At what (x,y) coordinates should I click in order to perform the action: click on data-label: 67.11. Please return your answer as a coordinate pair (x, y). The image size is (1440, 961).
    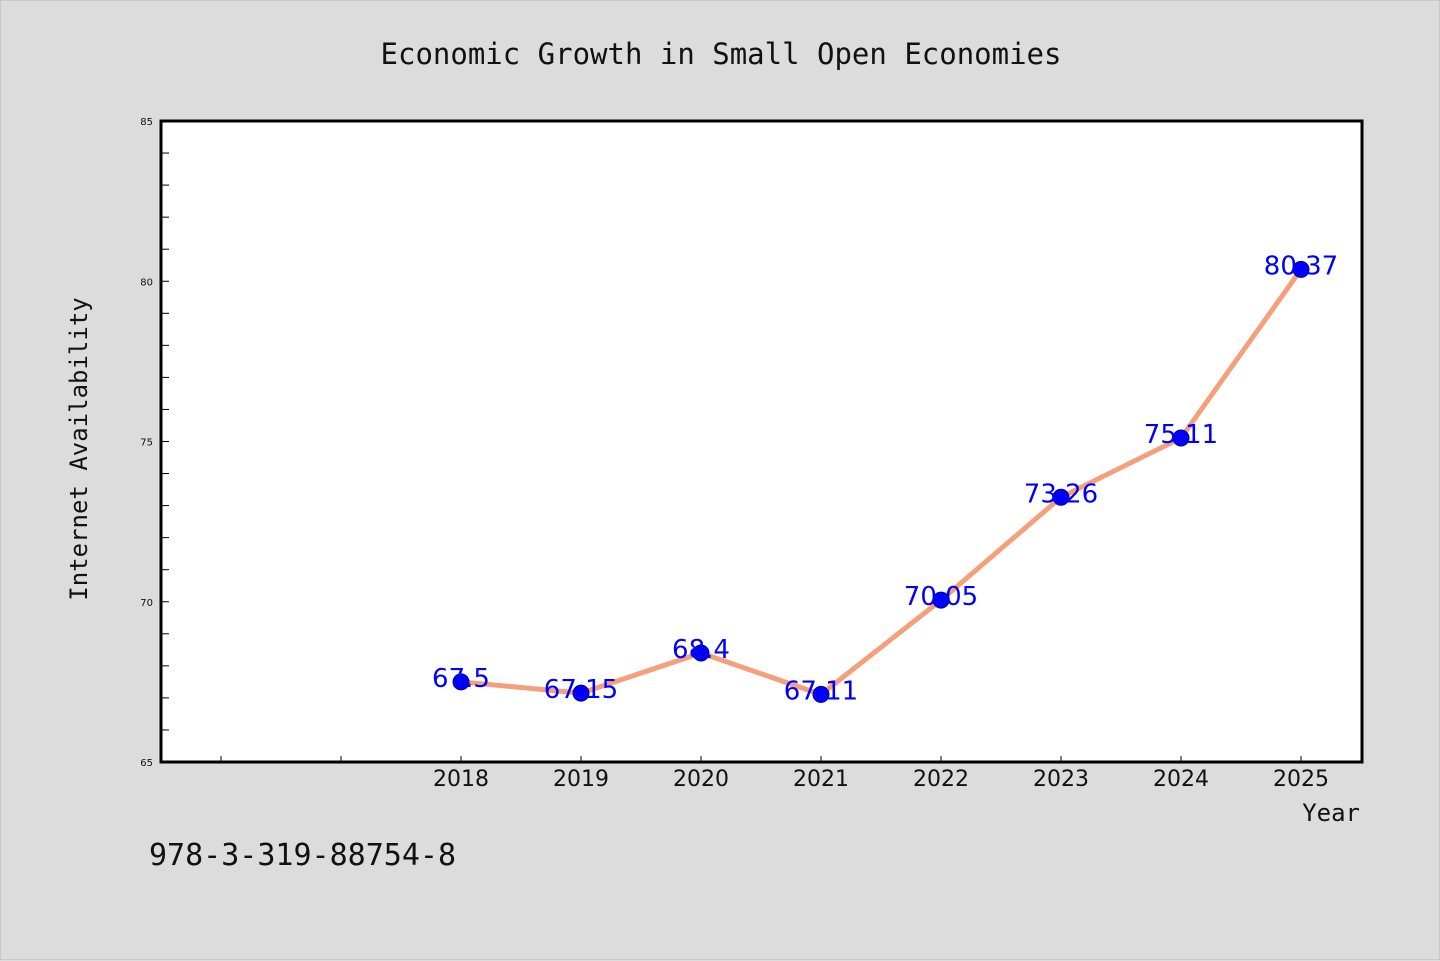
    Looking at the image, I should click on (821, 691).